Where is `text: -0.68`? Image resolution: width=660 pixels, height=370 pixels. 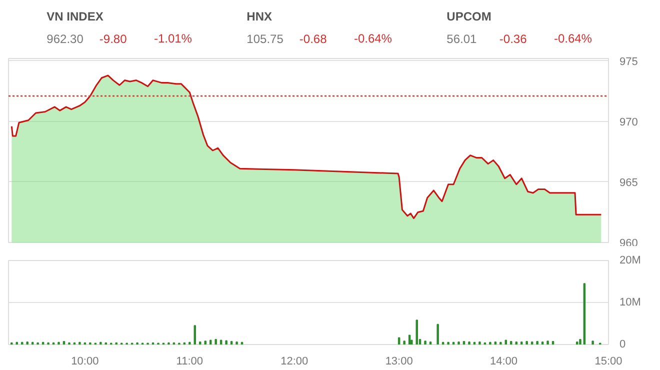 text: -0.68 is located at coordinates (313, 39).